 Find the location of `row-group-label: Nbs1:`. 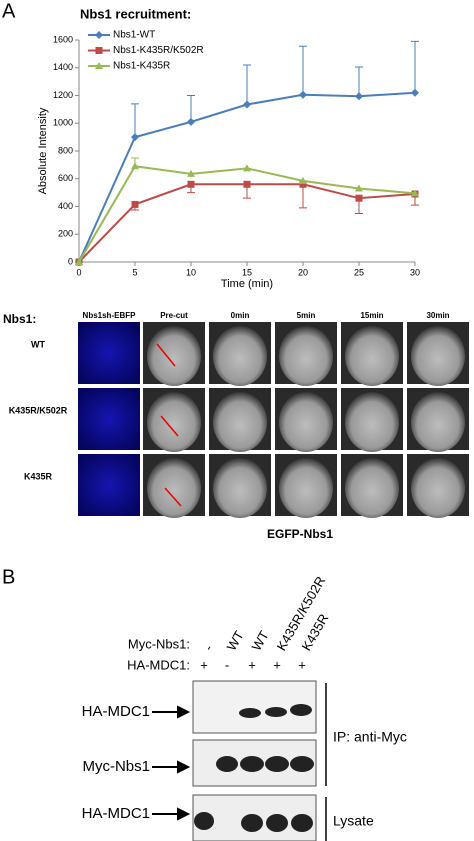

row-group-label: Nbs1: is located at coordinates (19, 319).